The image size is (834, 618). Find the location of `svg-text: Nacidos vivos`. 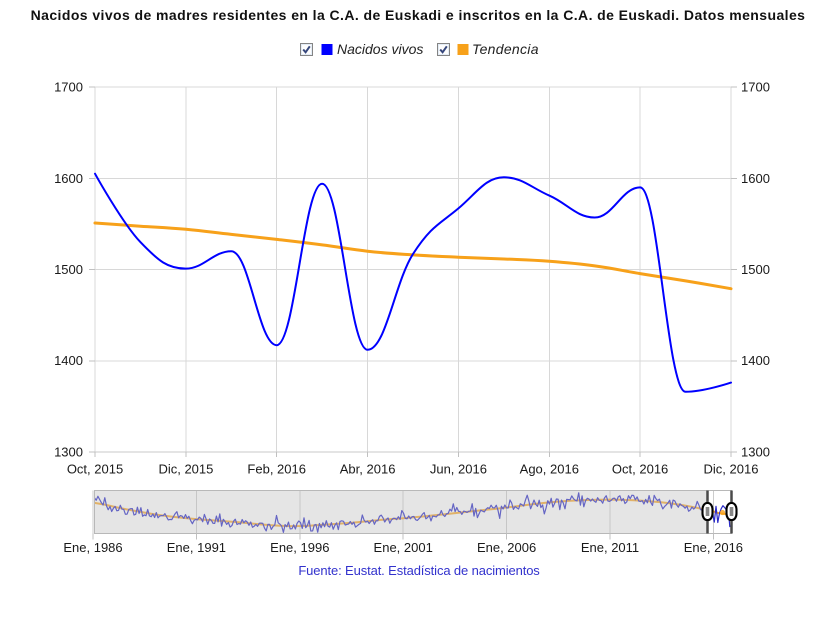

svg-text: Nacidos vivos is located at coordinates (380, 49).